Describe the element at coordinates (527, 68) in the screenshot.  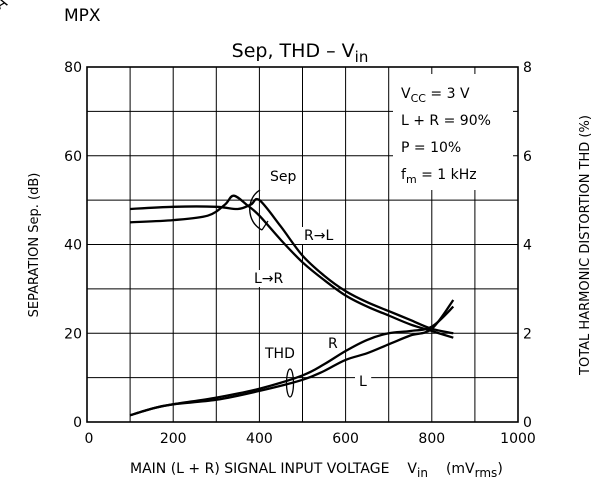
I see `y-right-tick-label: 8` at that location.